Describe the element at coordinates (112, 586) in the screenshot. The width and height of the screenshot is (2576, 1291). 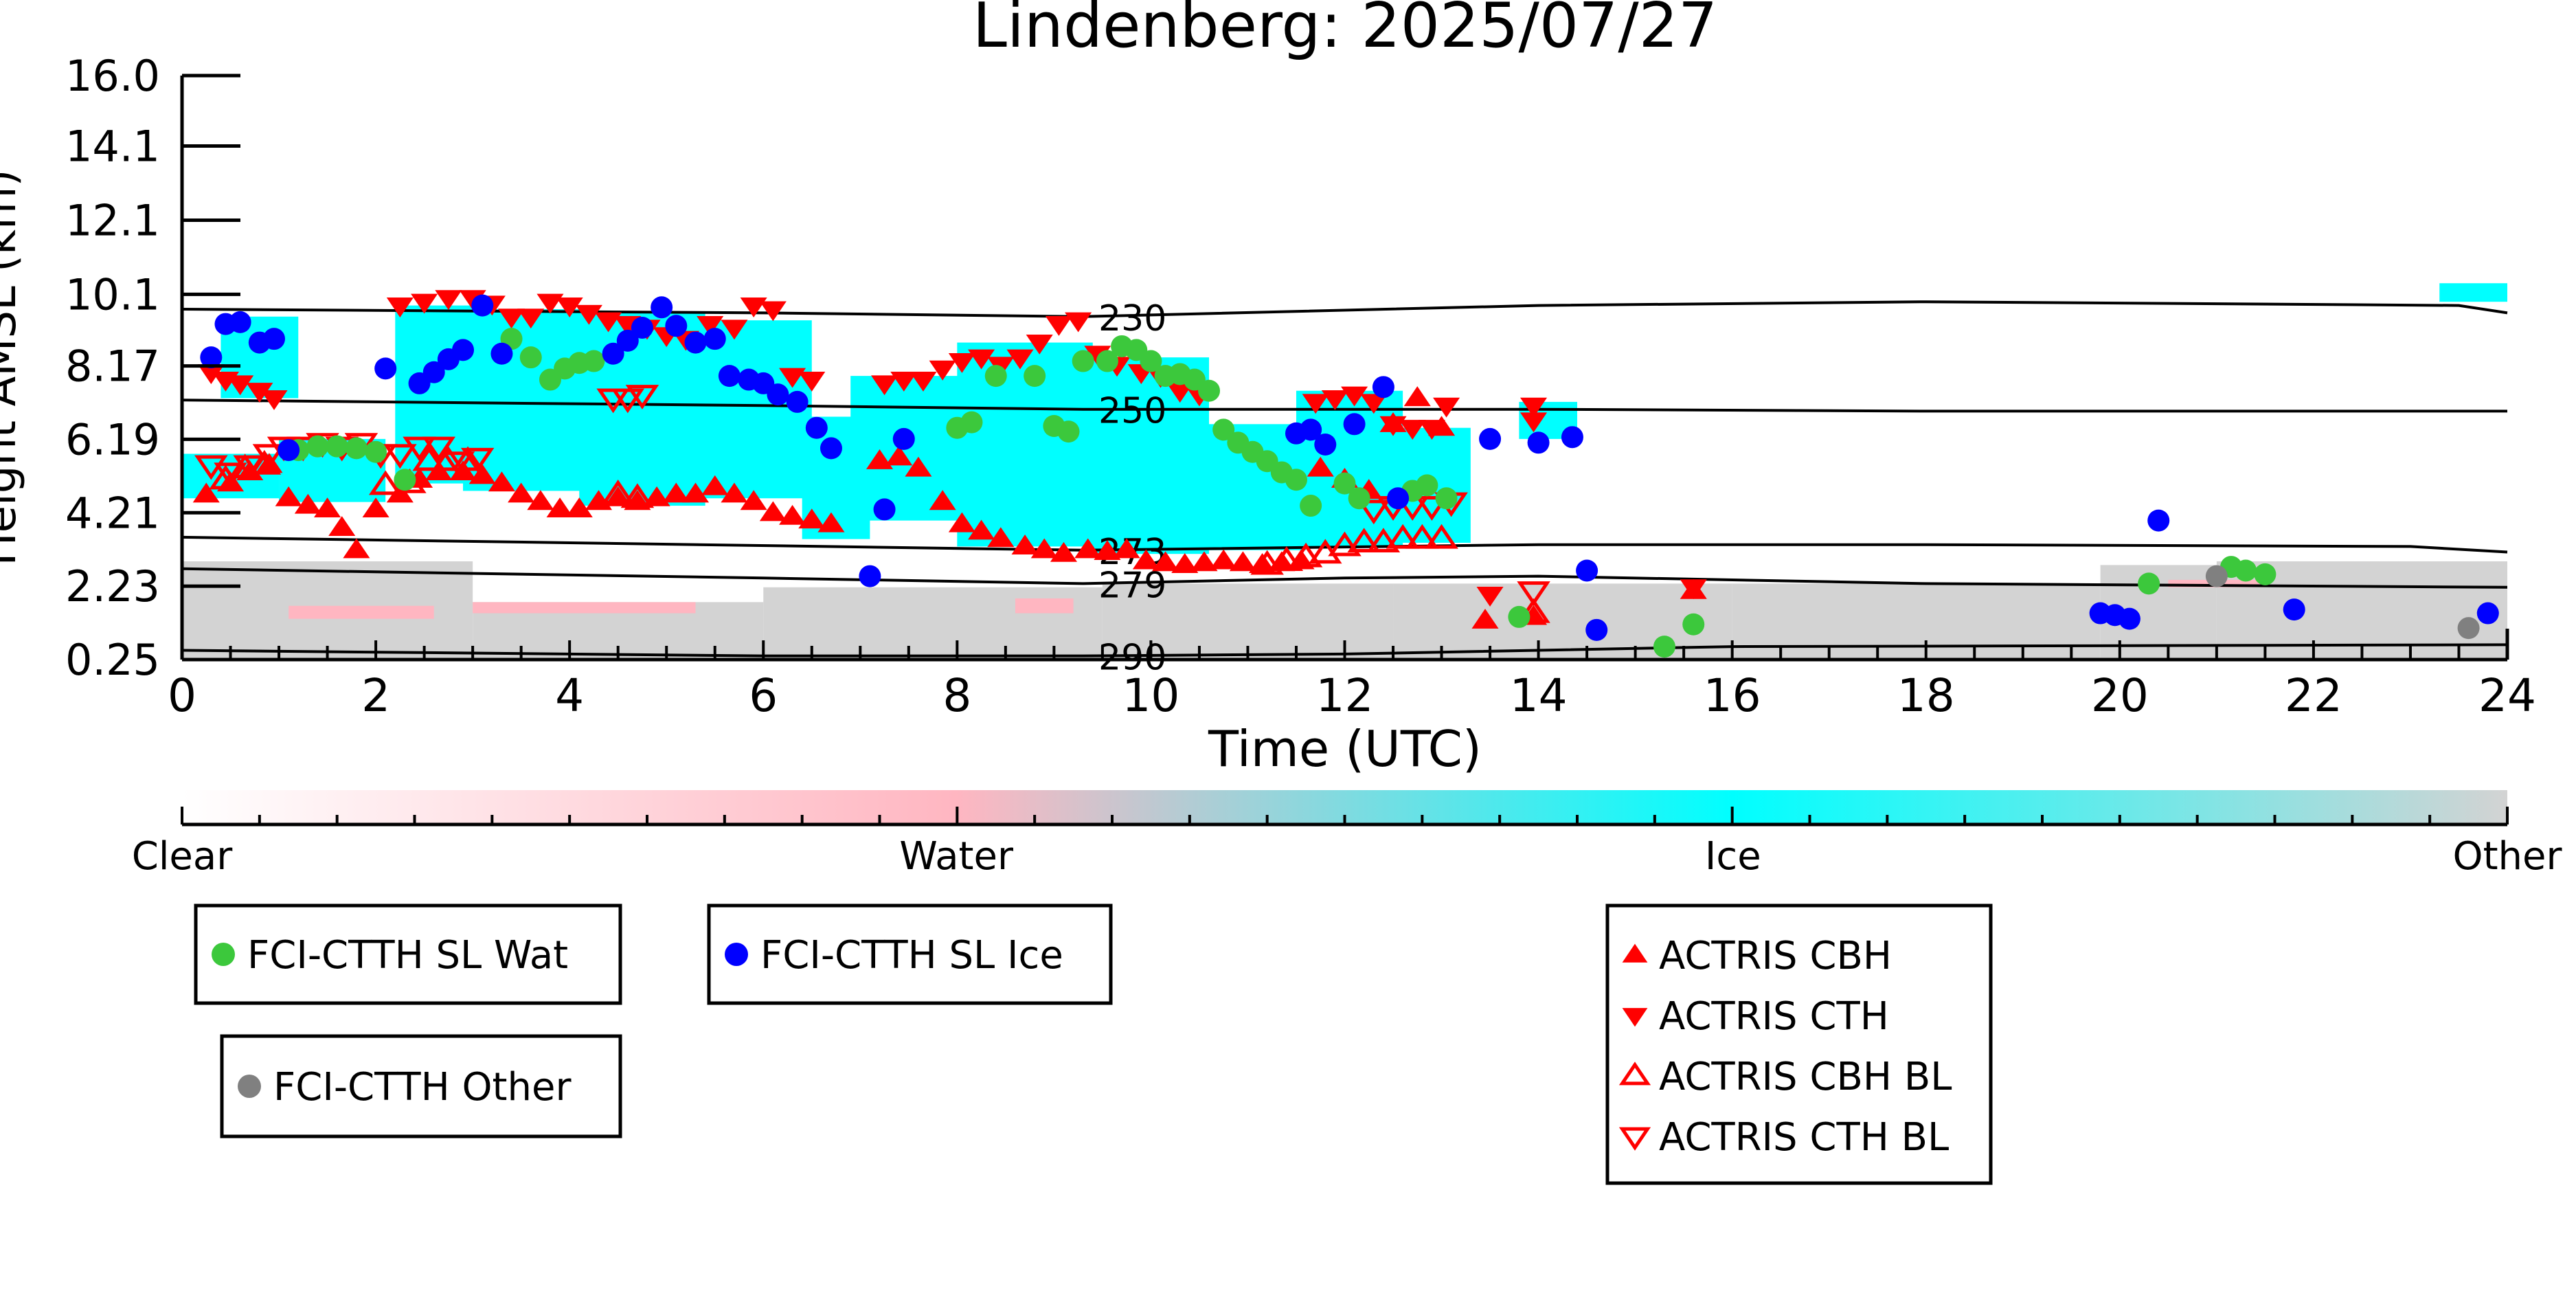
I see `y-tick-label: 2.23` at that location.